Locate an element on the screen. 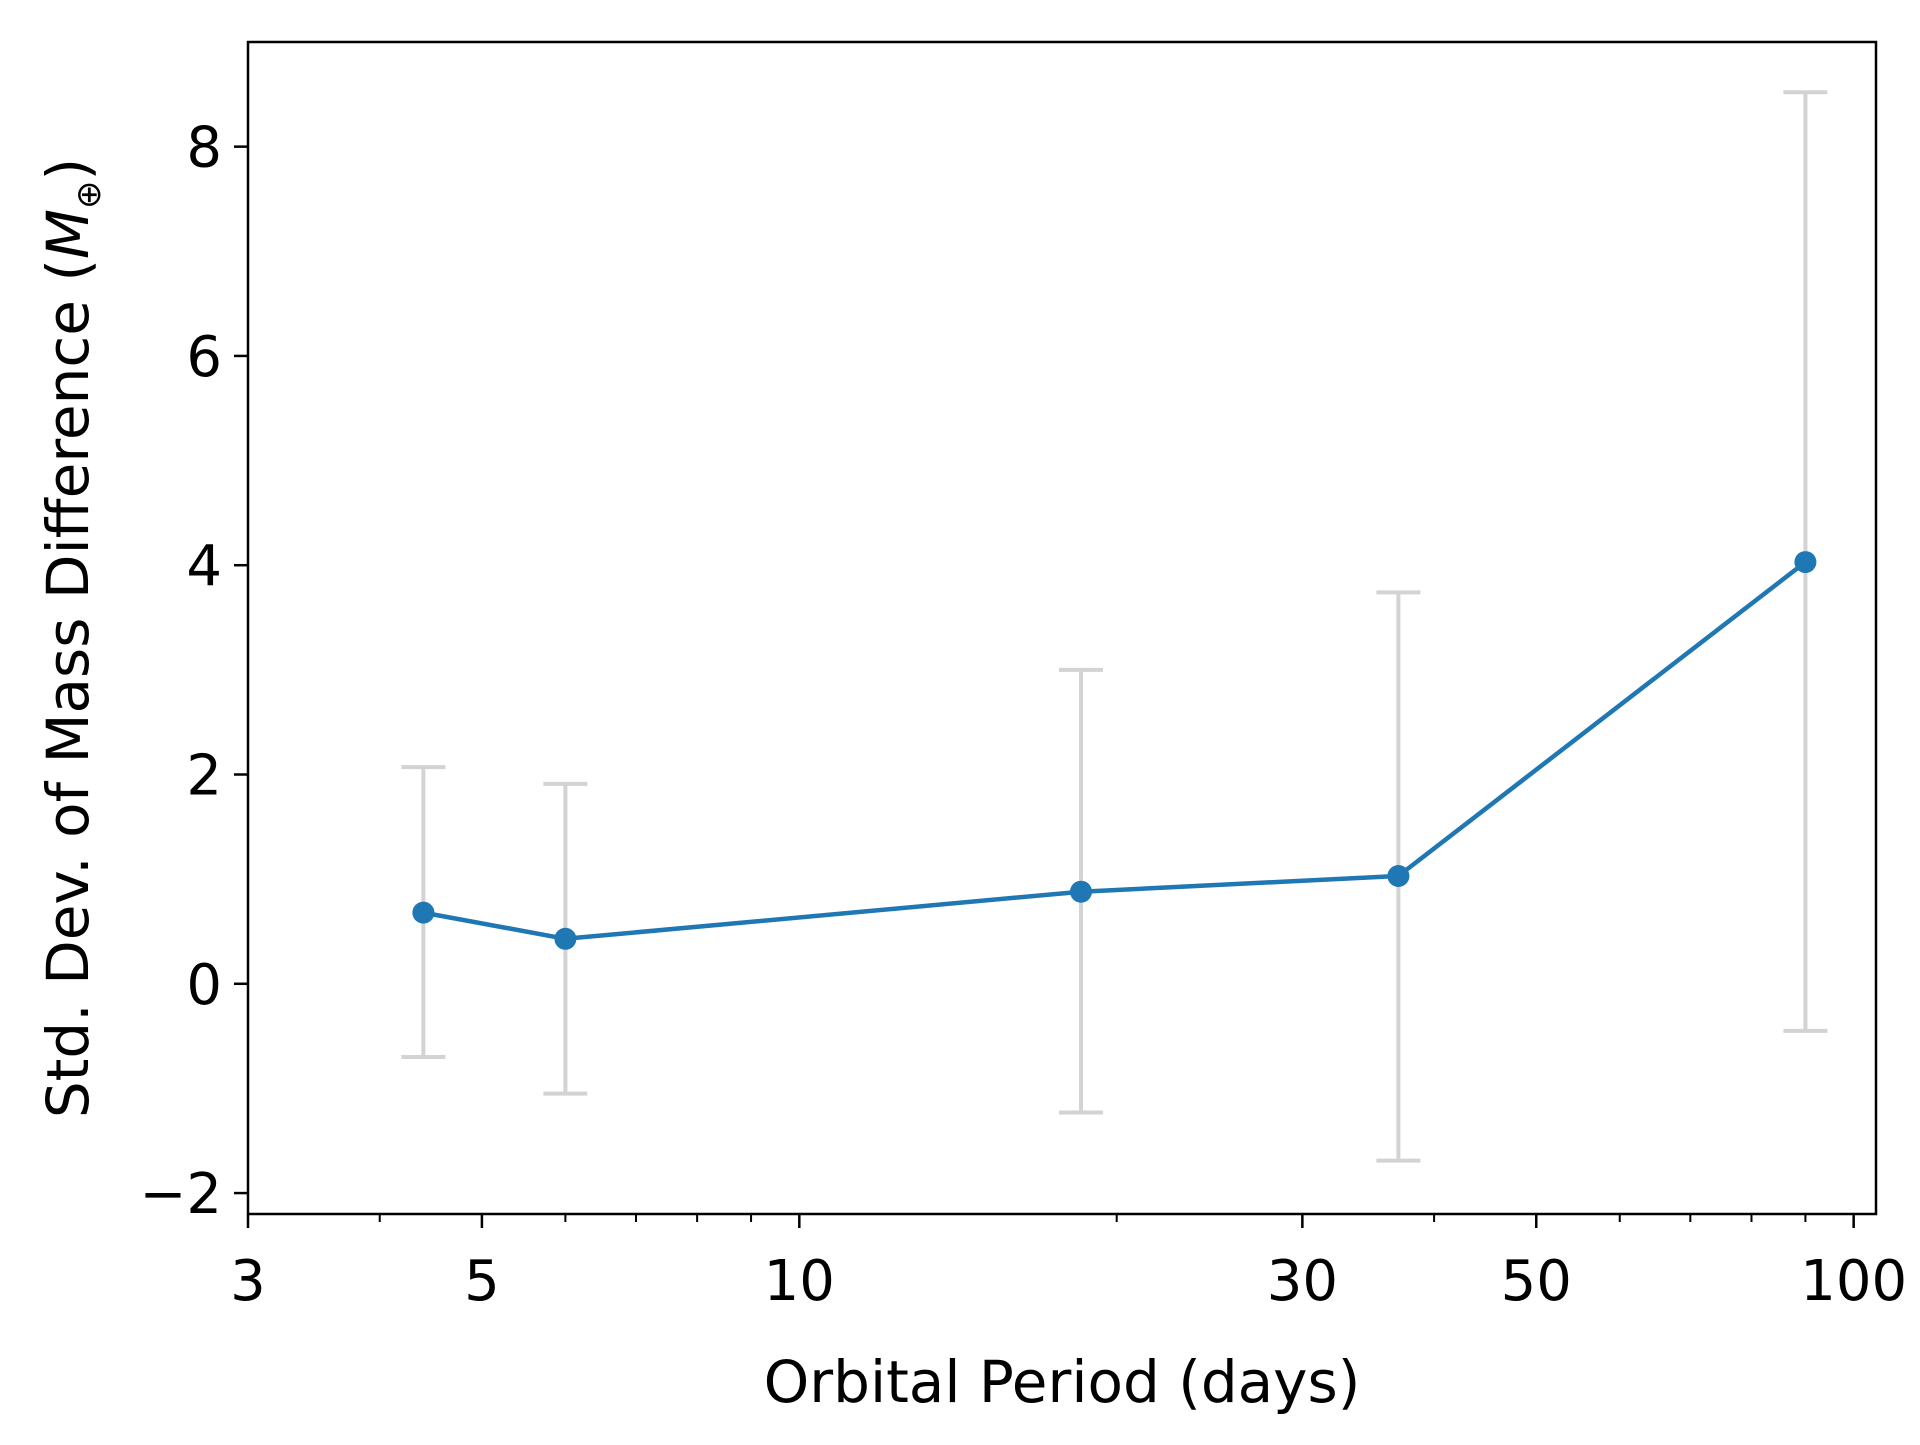 The height and width of the screenshot is (1445, 1920). x-tick-label: 50 is located at coordinates (1536, 1281).